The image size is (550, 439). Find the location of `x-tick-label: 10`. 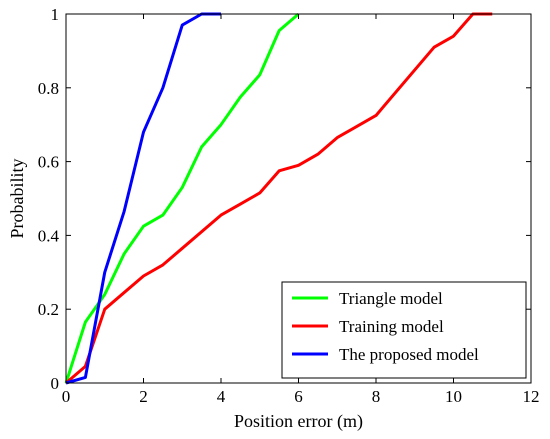

x-tick-label: 10 is located at coordinates (453, 396).